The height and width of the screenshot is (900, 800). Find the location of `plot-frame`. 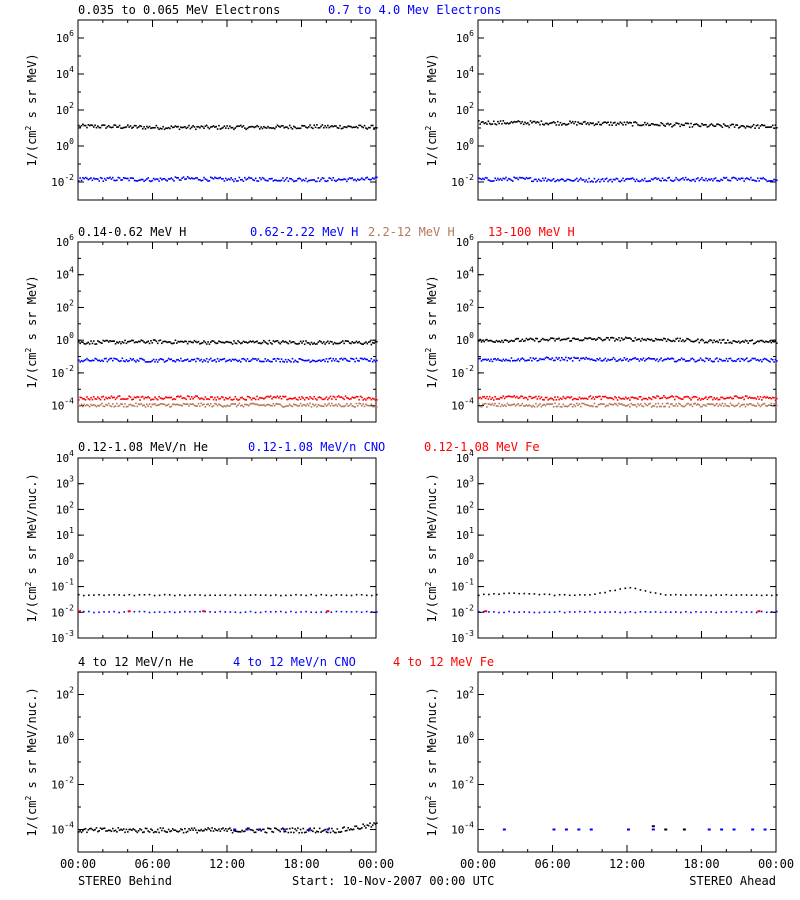

plot-frame is located at coordinates (227, 332).